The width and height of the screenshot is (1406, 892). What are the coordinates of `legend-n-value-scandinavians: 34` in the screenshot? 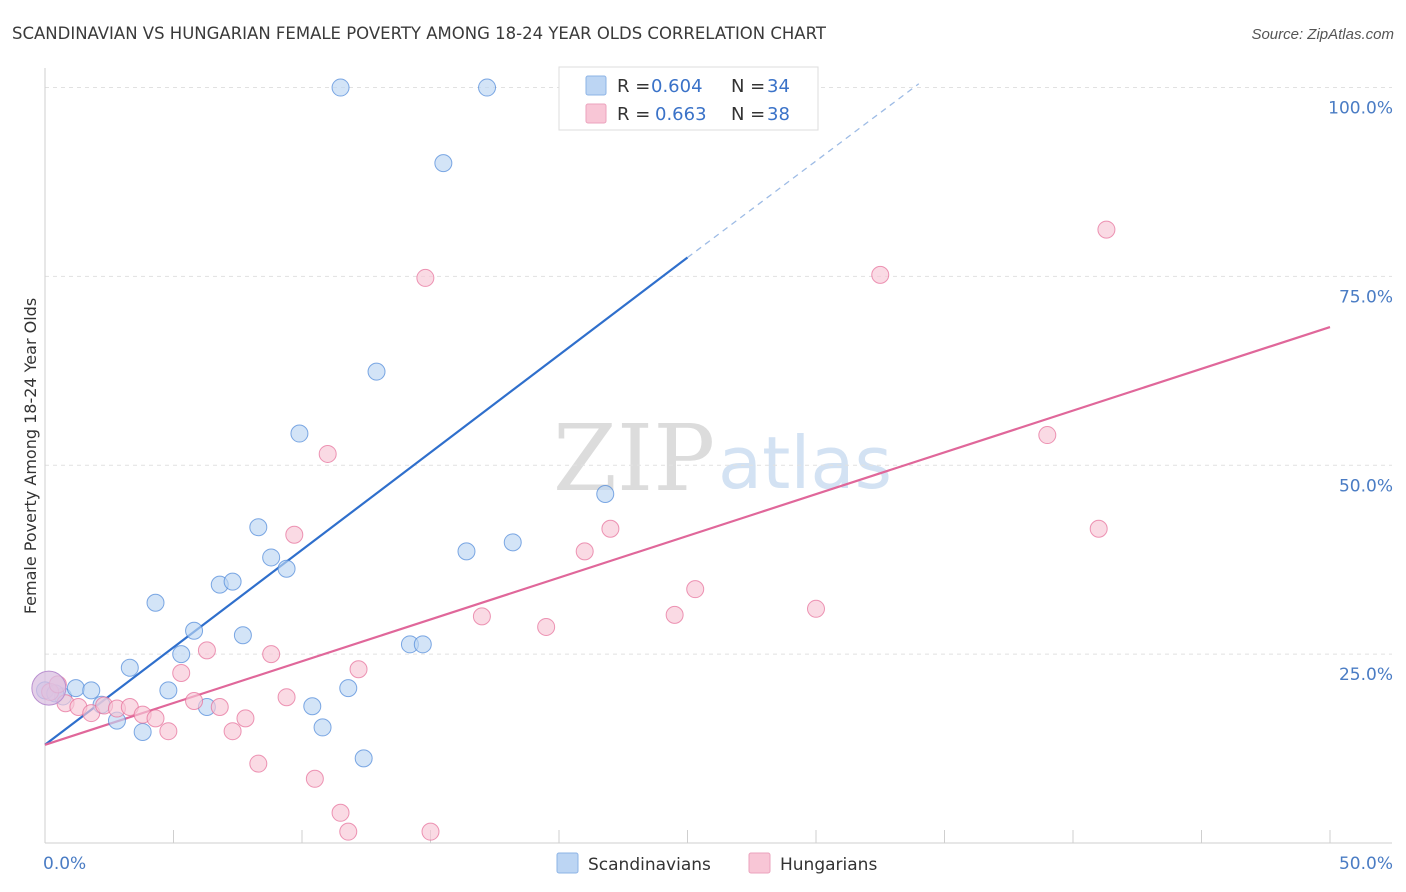 It's located at (778, 86).